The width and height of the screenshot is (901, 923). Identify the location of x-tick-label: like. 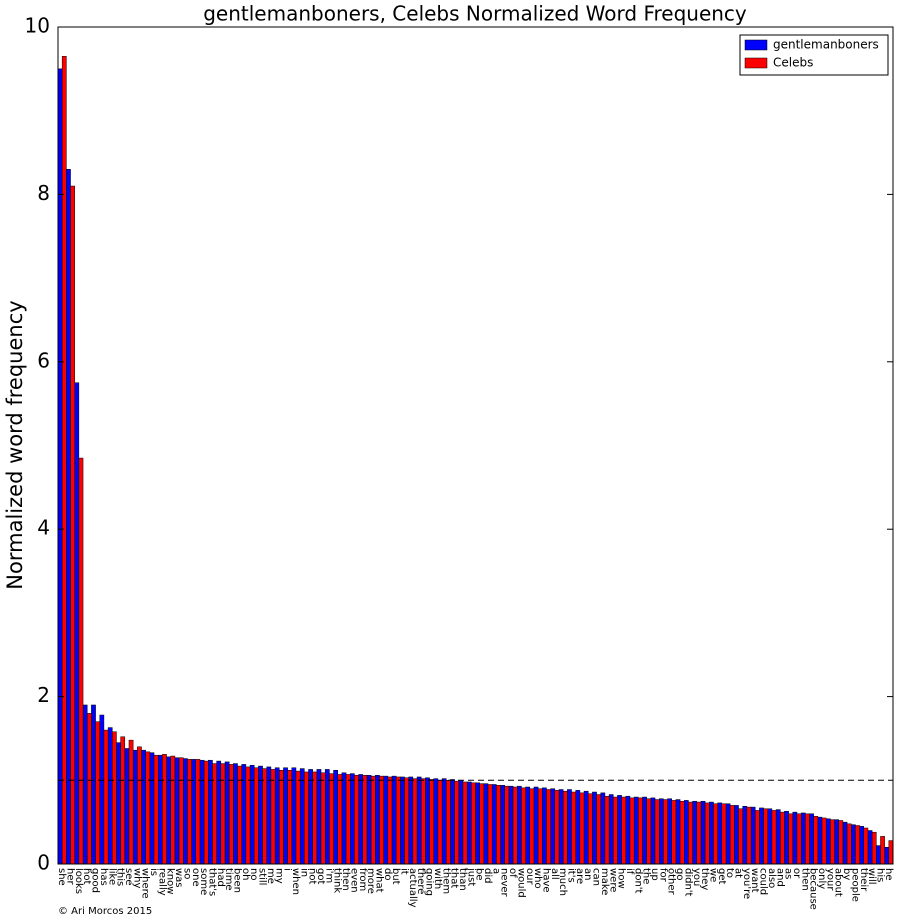
(111, 876).